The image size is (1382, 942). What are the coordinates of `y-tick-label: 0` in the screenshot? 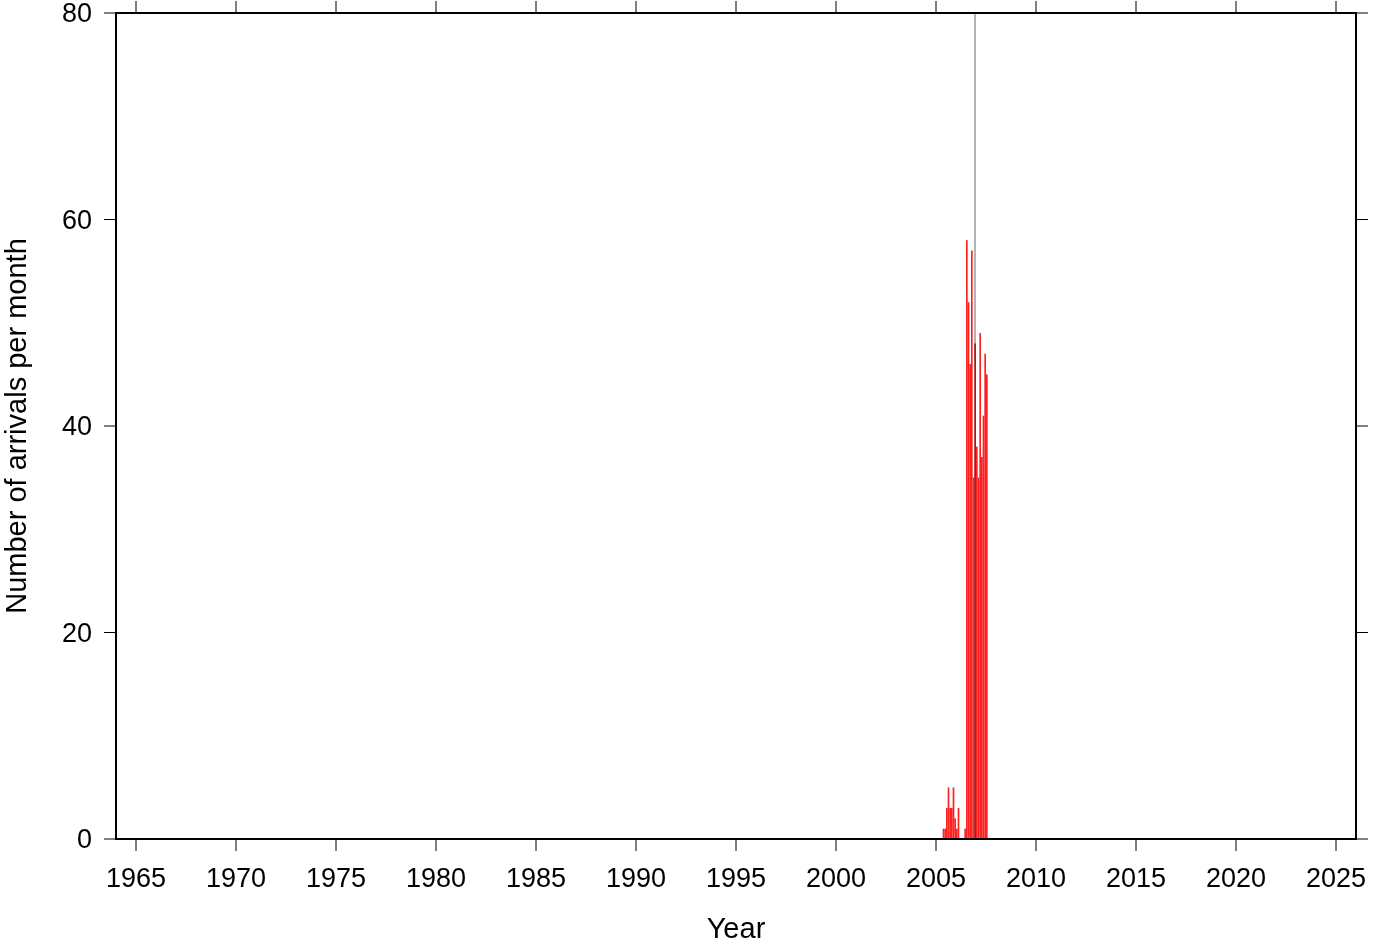 It's located at (84, 839).